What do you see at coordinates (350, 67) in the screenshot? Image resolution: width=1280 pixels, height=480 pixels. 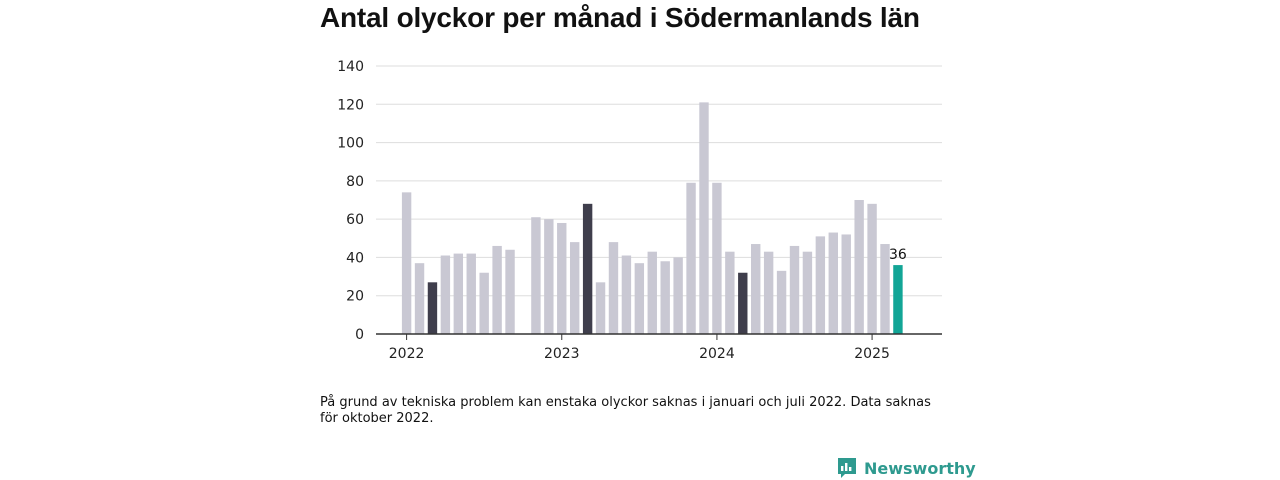 I see `y-tick-label: 140` at bounding box center [350, 67].